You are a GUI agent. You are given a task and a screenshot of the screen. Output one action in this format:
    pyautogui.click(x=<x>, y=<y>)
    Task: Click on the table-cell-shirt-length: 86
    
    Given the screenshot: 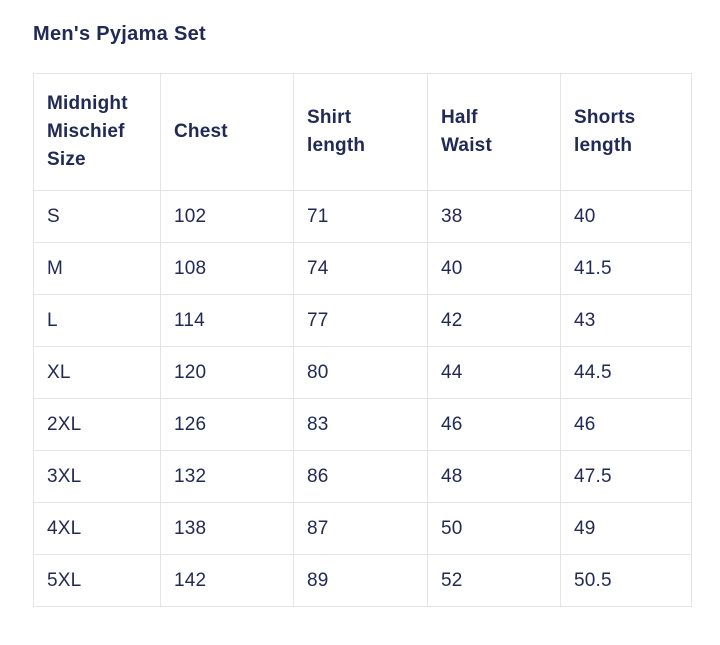 What is the action you would take?
    pyautogui.click(x=360, y=476)
    